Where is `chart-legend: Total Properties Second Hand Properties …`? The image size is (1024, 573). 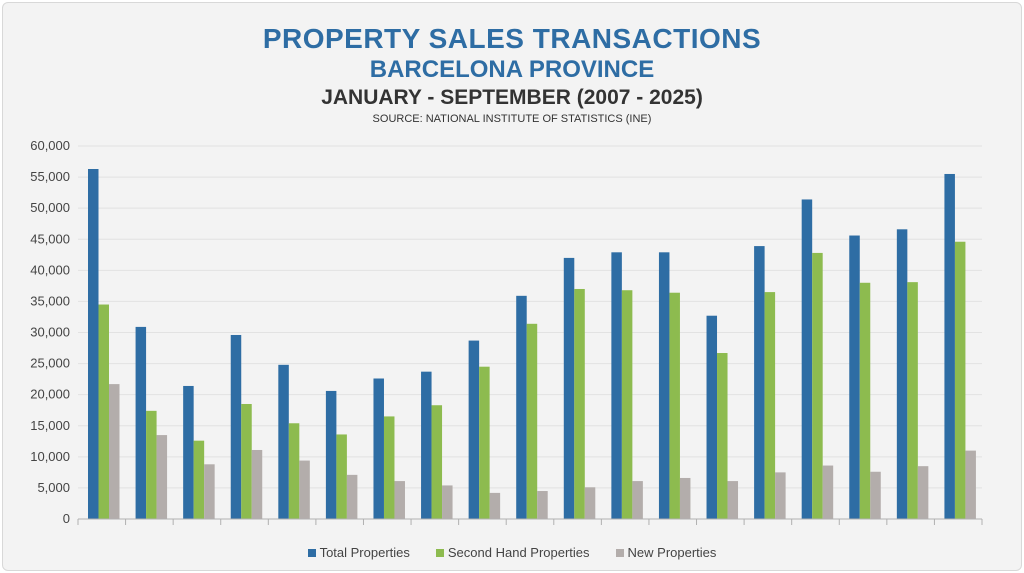 chart-legend: Total Properties Second Hand Properties … is located at coordinates (512, 552).